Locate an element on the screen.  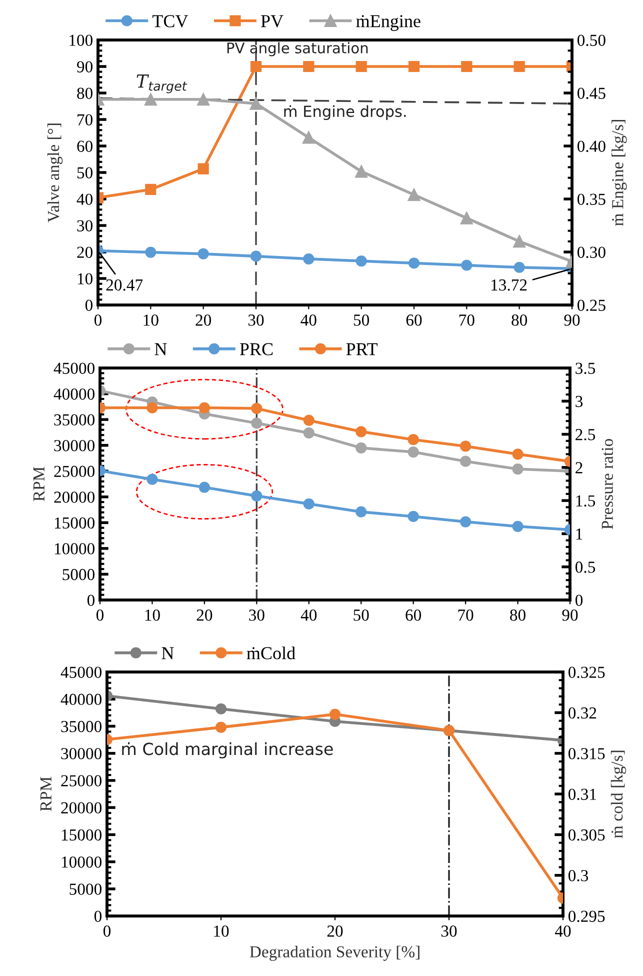
annotation: ṁ Cold marginal increase is located at coordinates (227, 750).